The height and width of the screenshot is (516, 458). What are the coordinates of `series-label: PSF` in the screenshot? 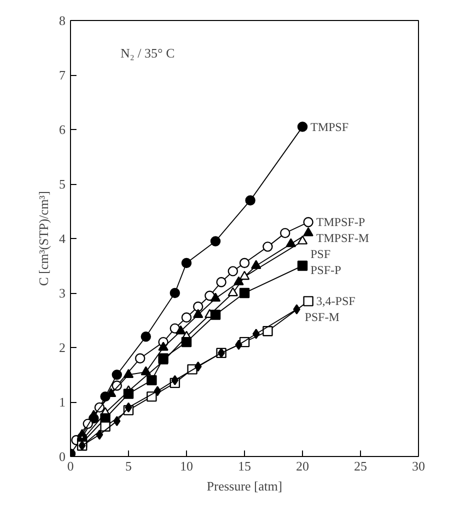 It's located at (320, 254).